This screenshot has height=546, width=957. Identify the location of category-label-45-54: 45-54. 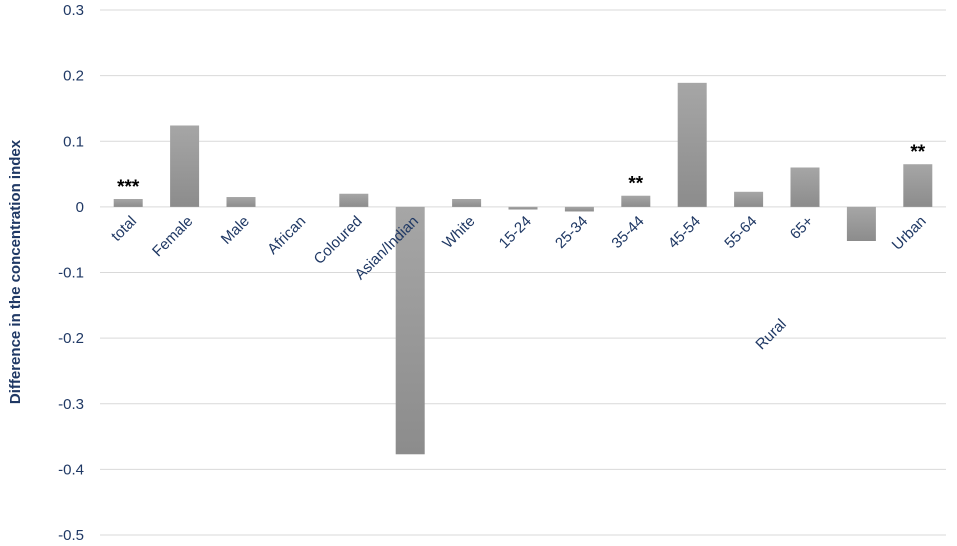
(684, 232).